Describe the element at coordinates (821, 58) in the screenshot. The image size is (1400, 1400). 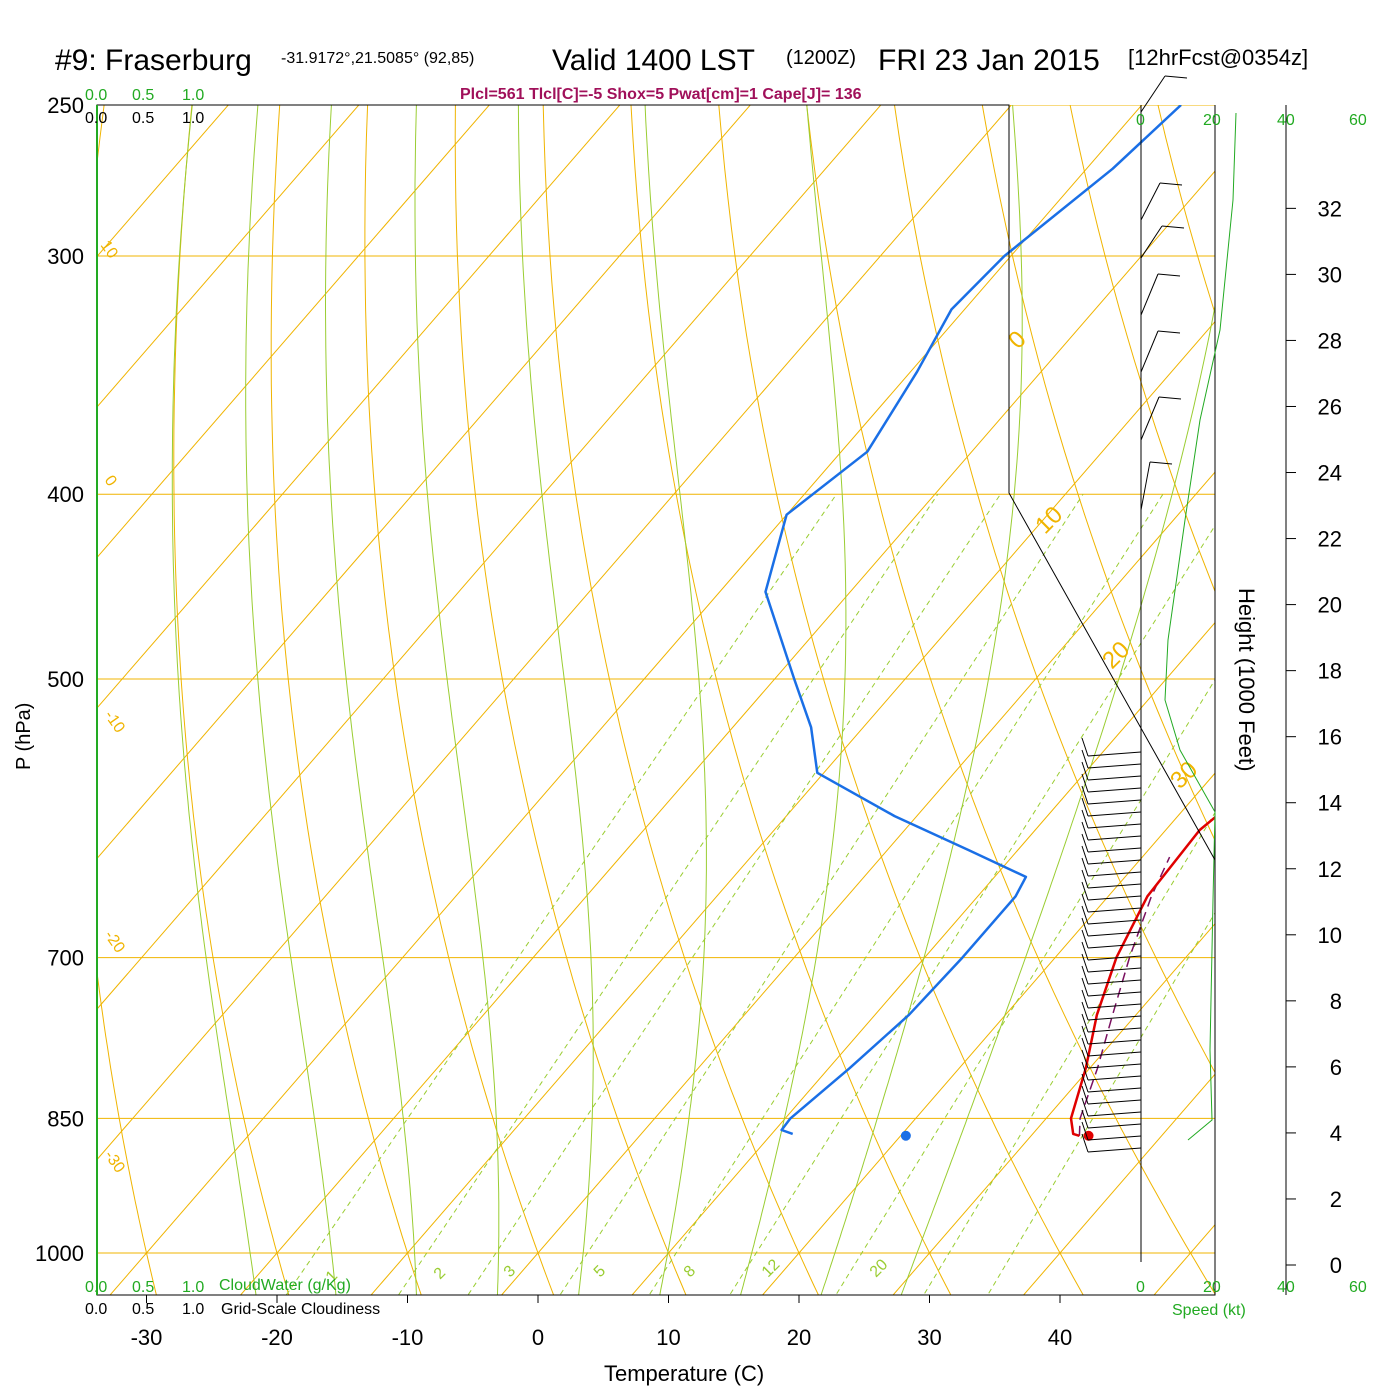
I see `zulu-time: (1200Z)` at that location.